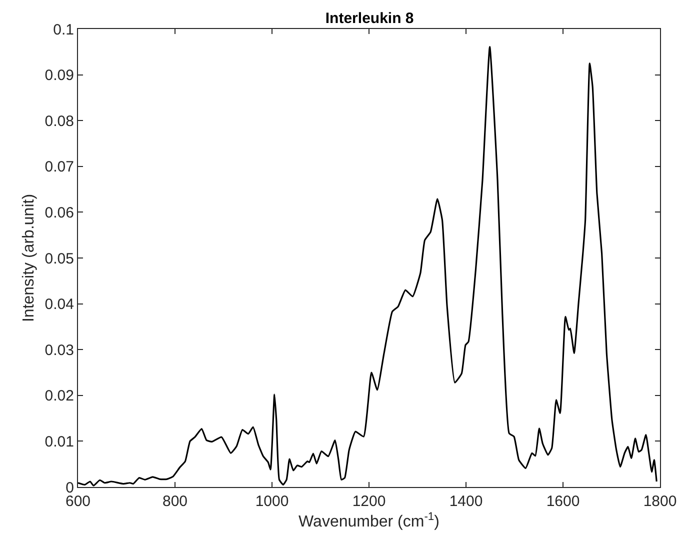  I want to click on x-axis-title: Wavenumber (cm$^{-1}$), so click(369, 520).